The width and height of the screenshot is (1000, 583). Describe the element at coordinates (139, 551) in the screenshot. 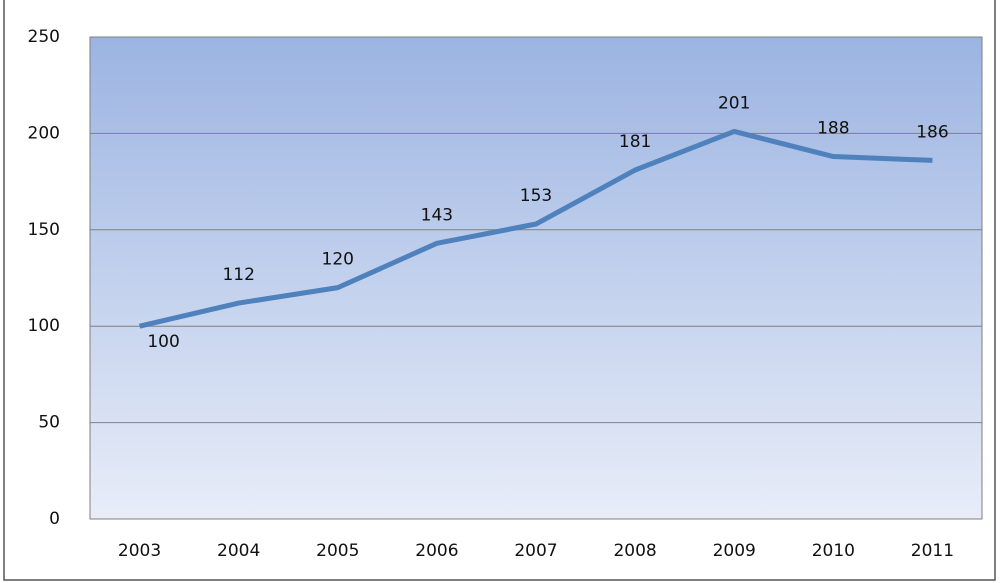

I see `x-tick-label: 2003` at that location.